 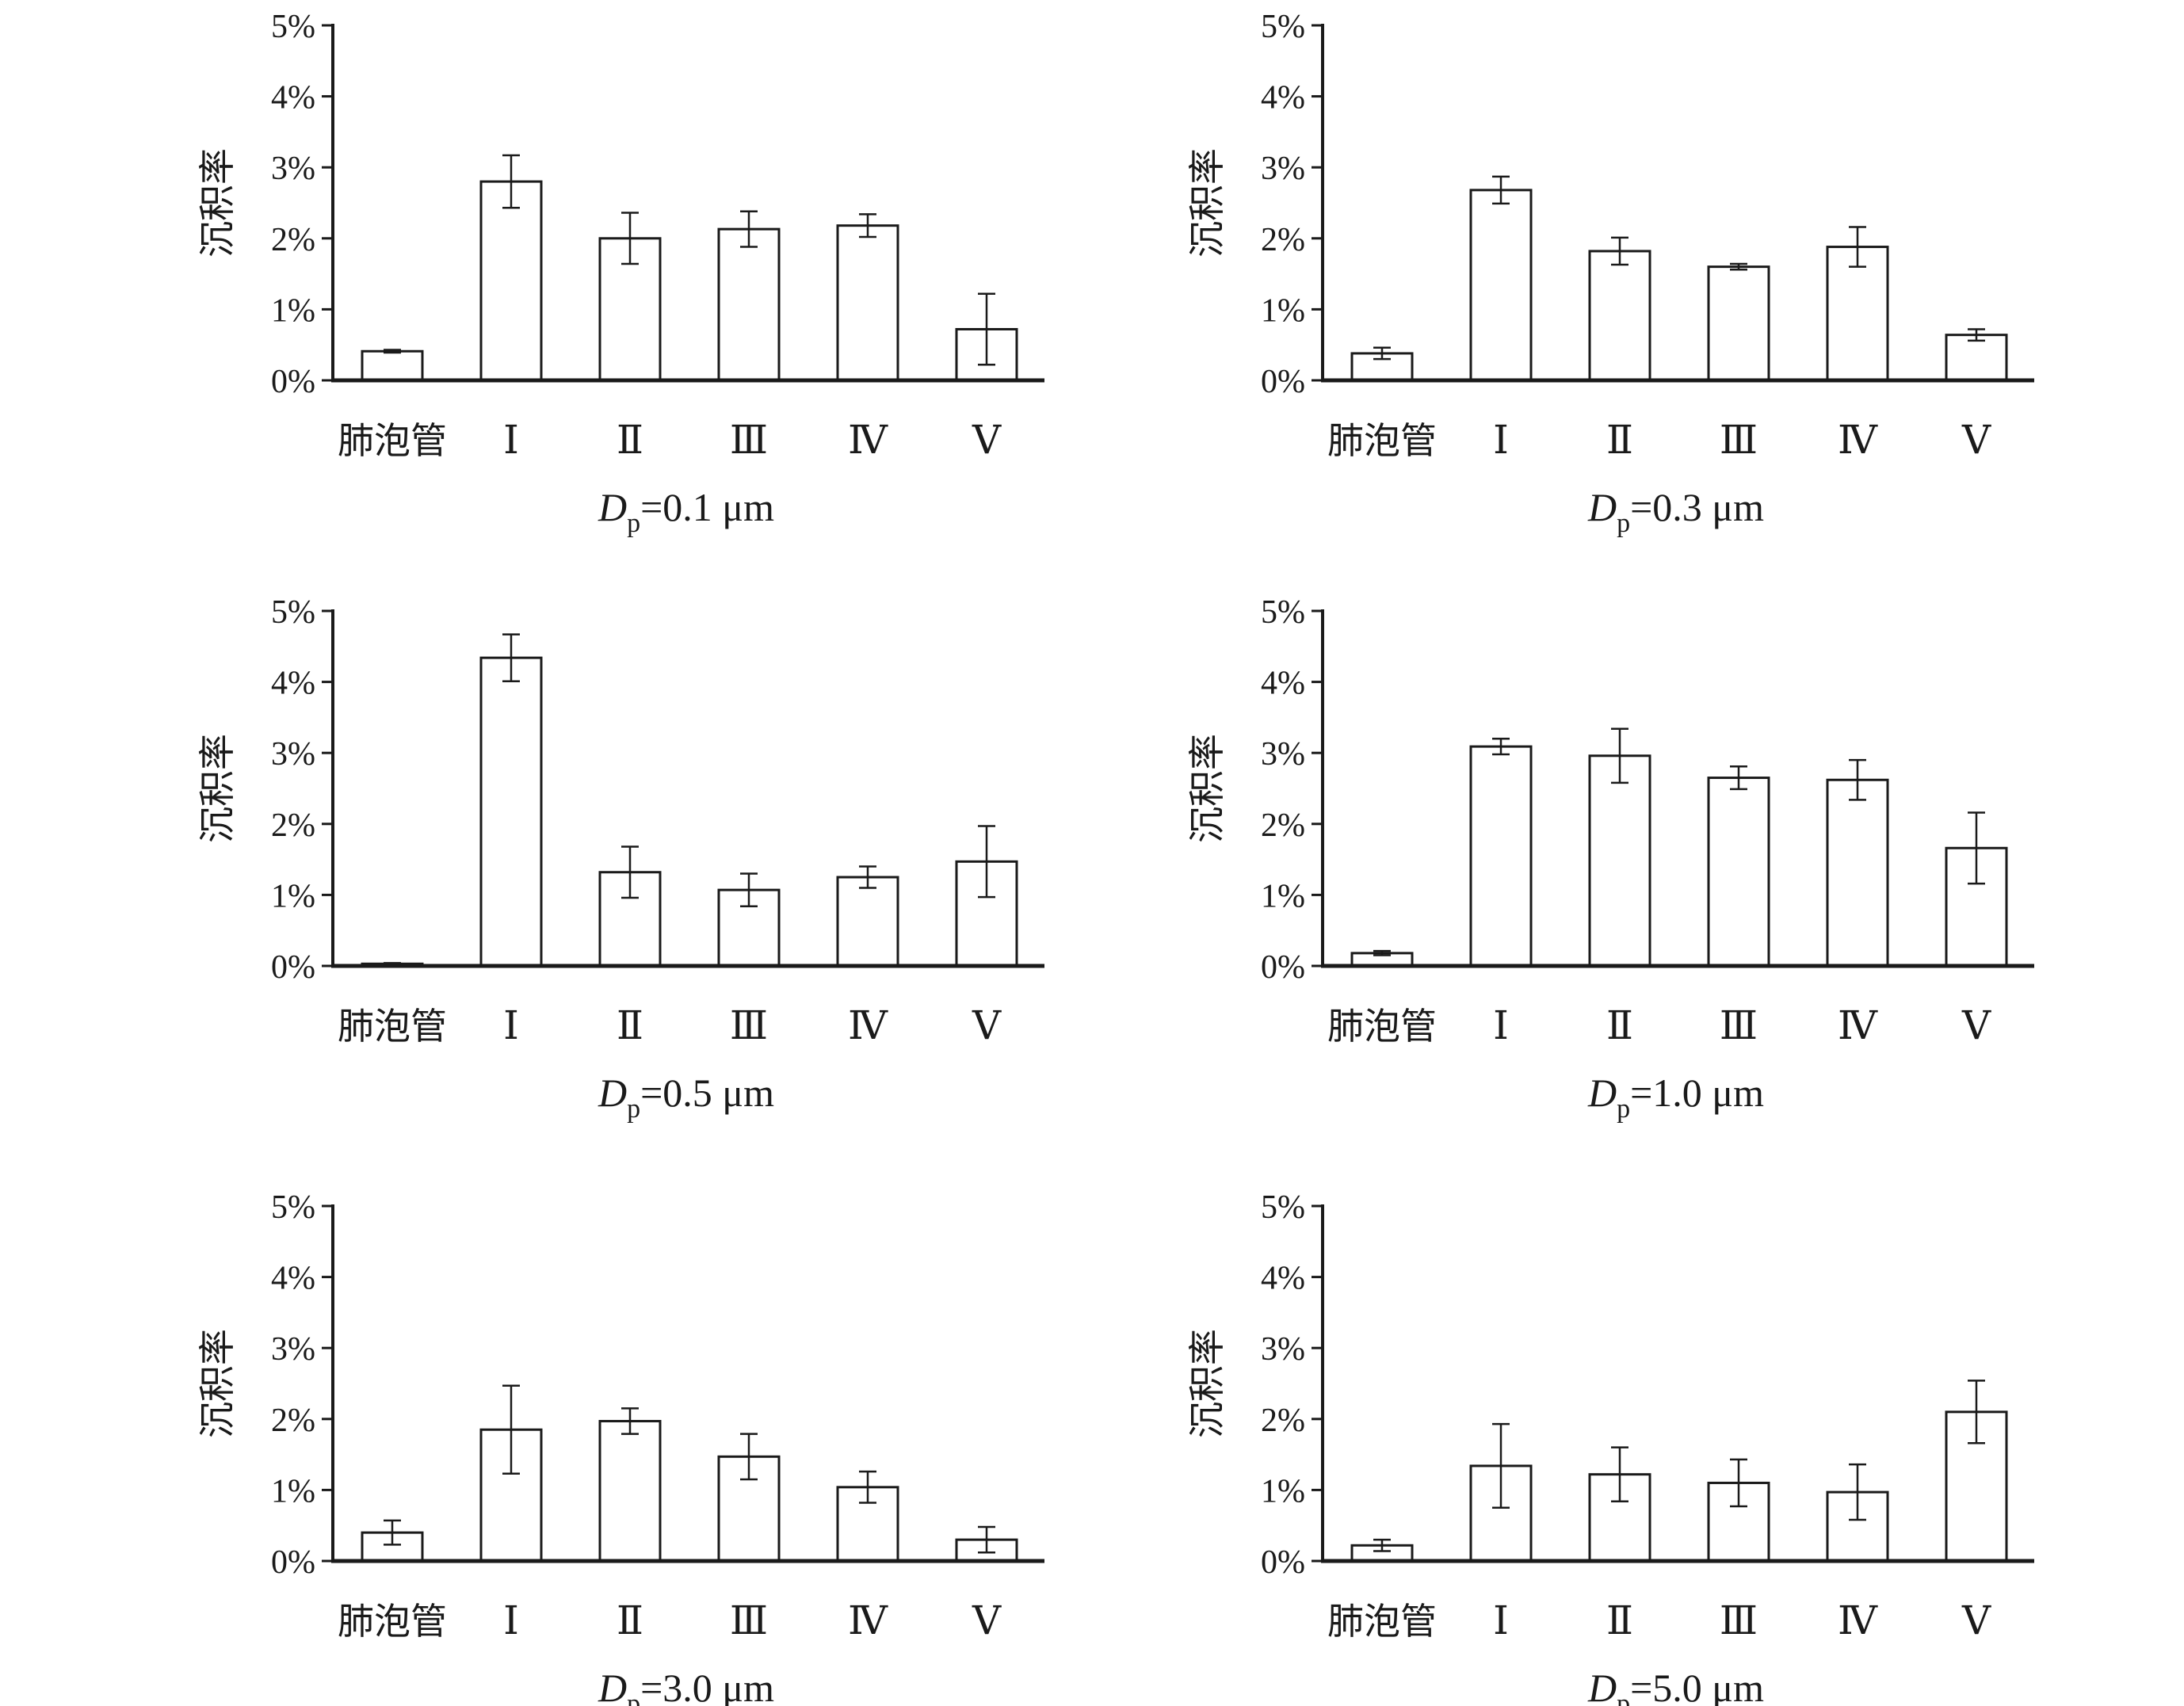 What do you see at coordinates (707, 1686) in the screenshot?
I see `caption-value: =3.0 μm` at bounding box center [707, 1686].